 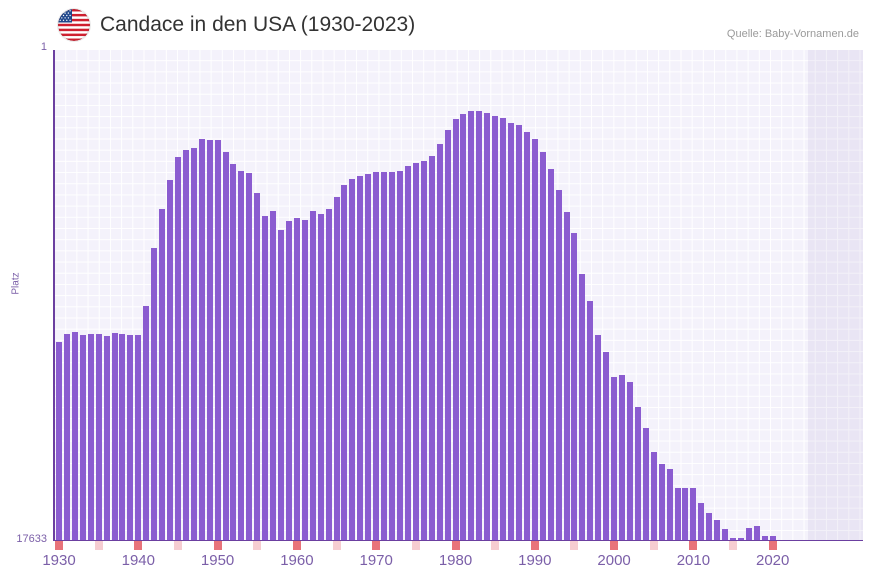 I want to click on source-label: Quelle: Baby-Vornamen.de, so click(x=792, y=34).